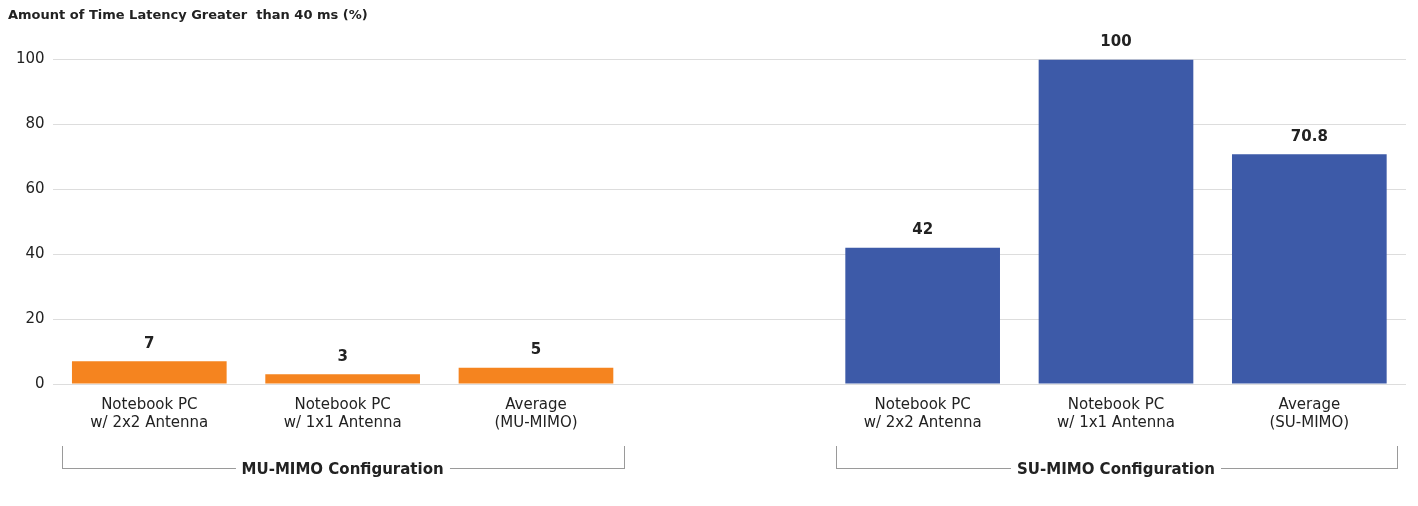  Describe the element at coordinates (923, 229) in the screenshot. I see `data-label: 42` at that location.